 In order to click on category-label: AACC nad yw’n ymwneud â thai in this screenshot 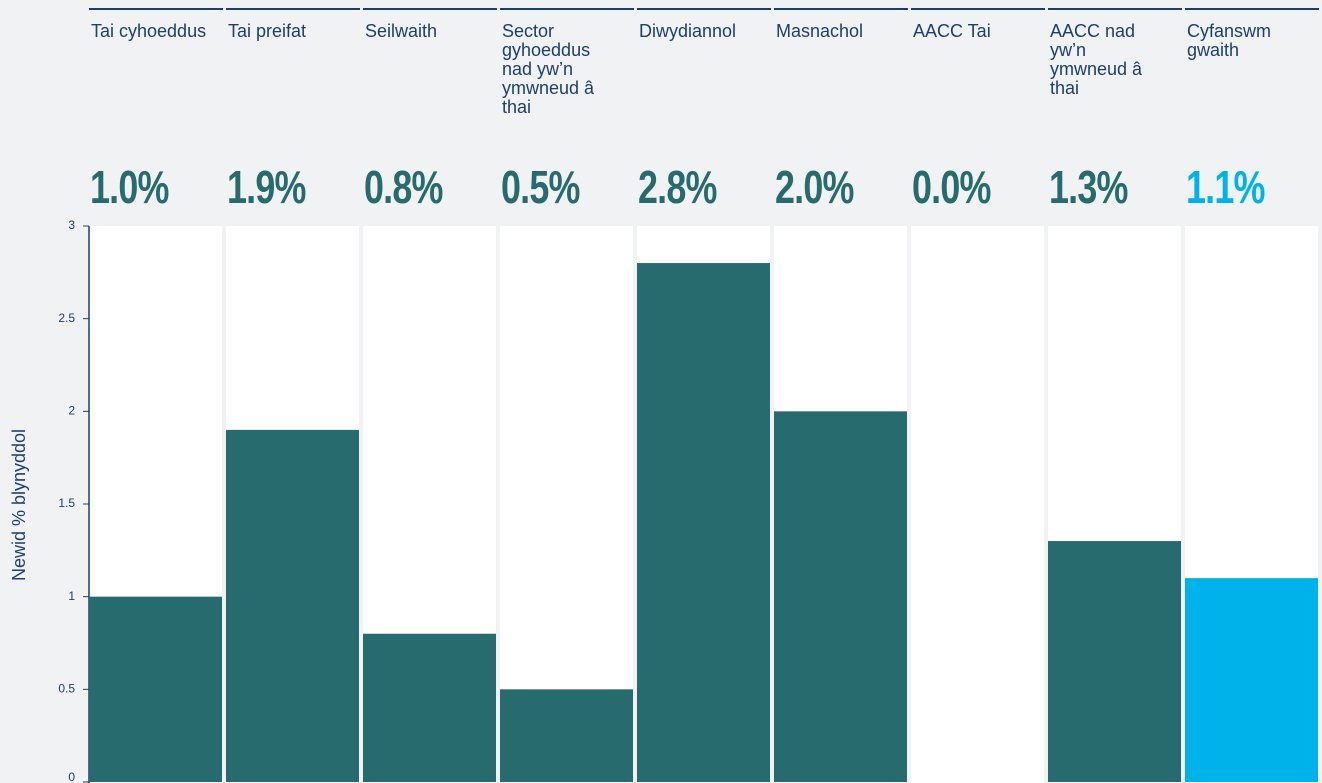, I will do `click(1096, 59)`.